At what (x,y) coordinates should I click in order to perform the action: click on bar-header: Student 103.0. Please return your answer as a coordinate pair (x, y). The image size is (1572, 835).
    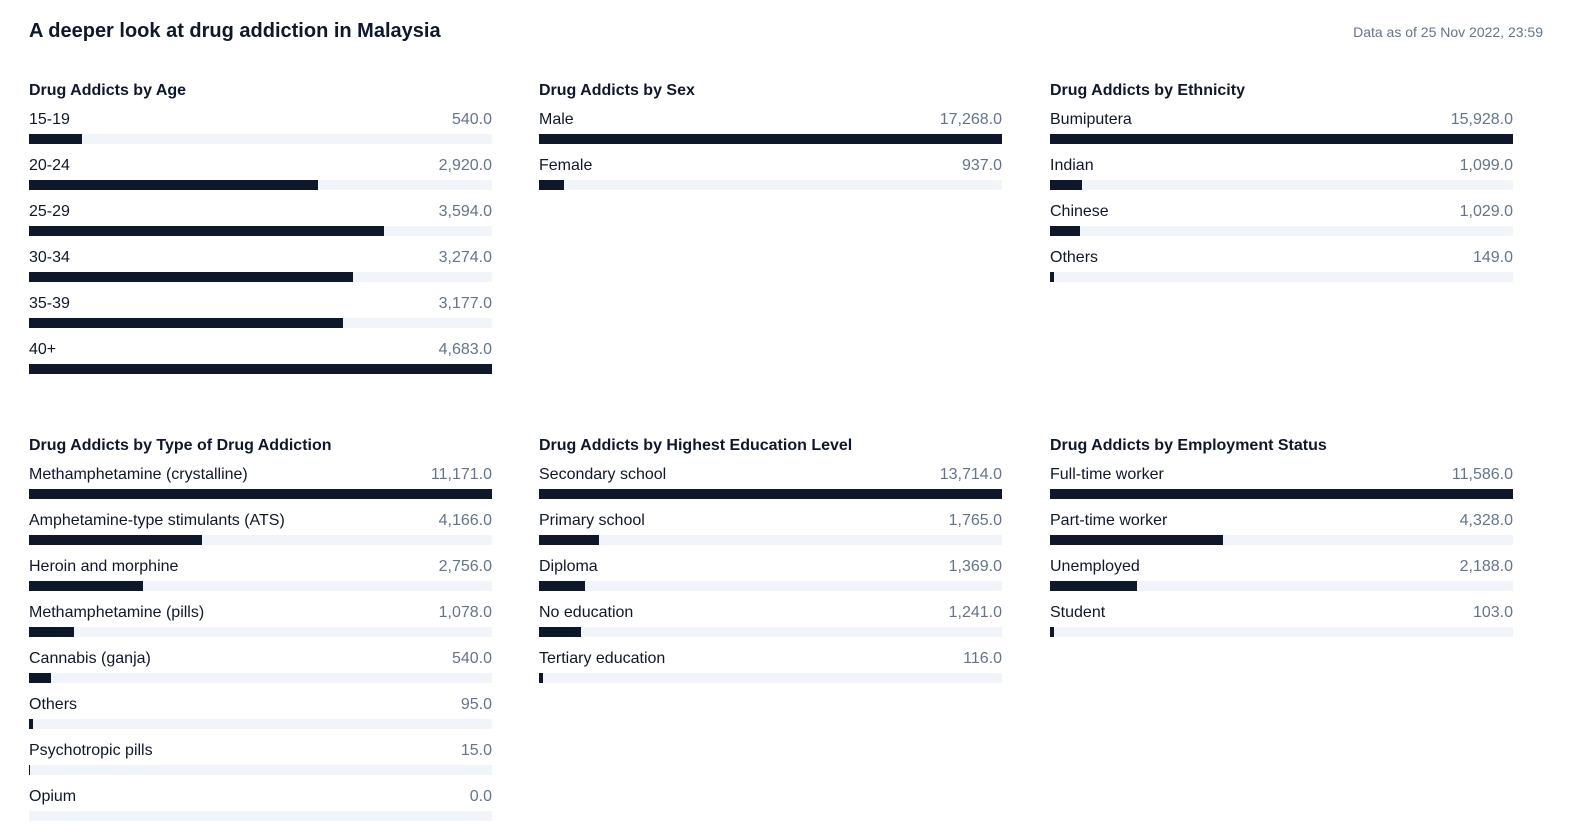
    Looking at the image, I should click on (1281, 614).